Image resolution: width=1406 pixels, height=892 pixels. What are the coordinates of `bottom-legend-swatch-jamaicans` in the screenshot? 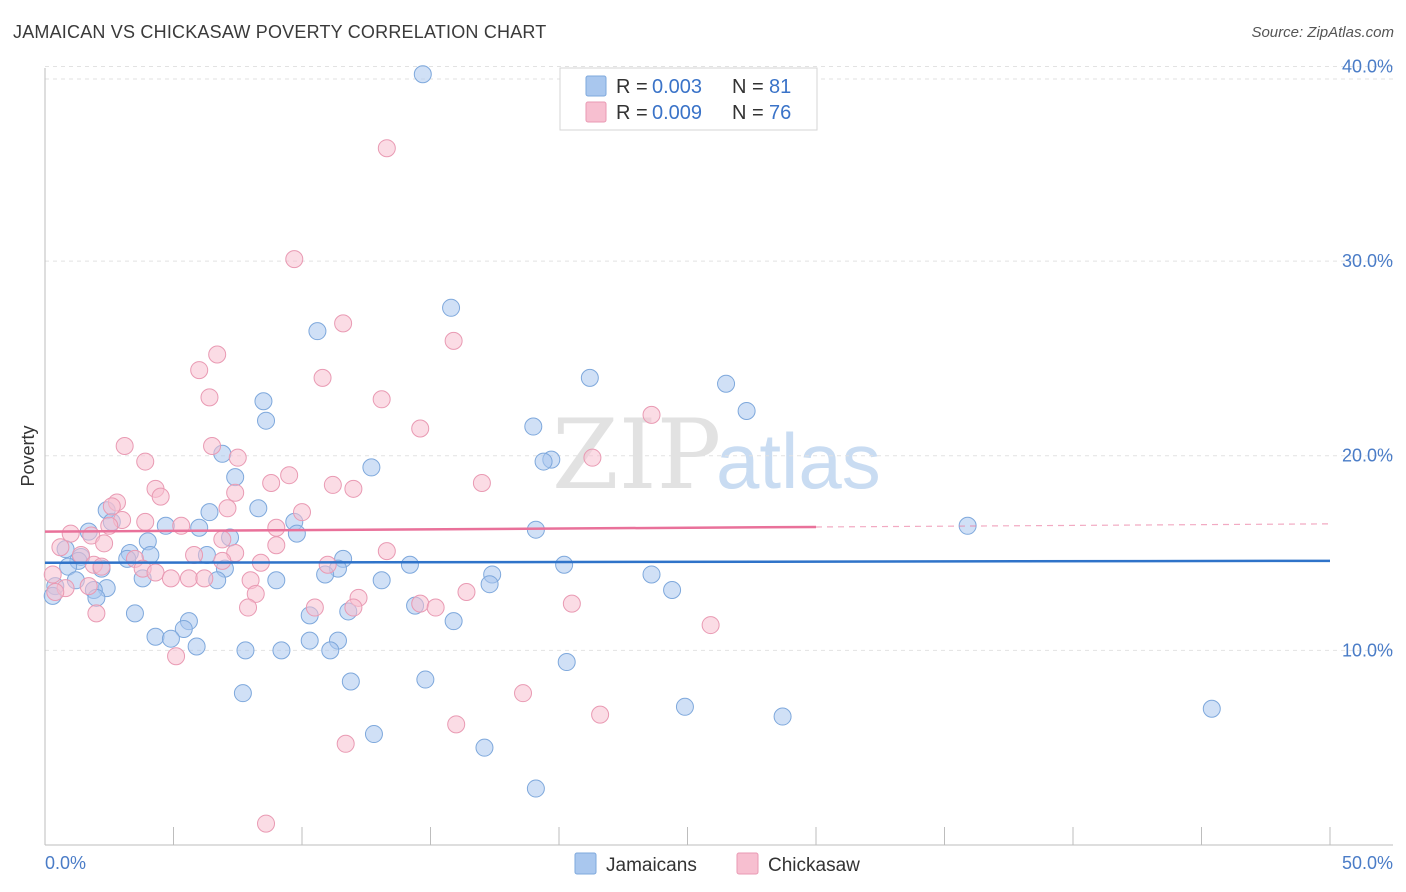 It's located at (585, 863).